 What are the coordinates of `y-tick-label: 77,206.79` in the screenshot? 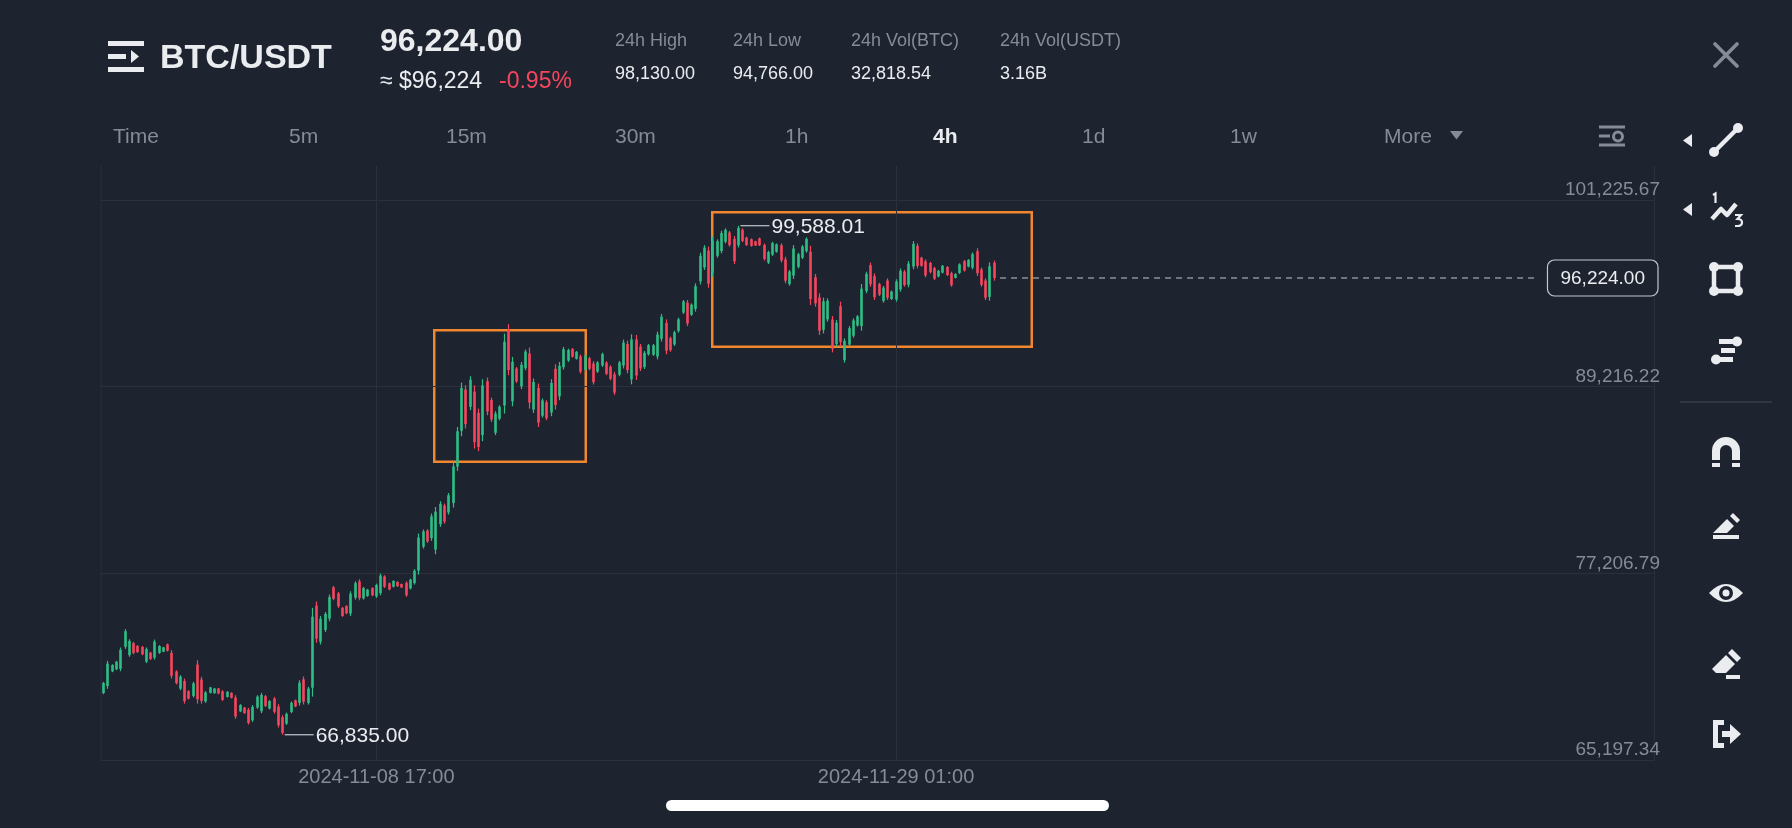 It's located at (1617, 562).